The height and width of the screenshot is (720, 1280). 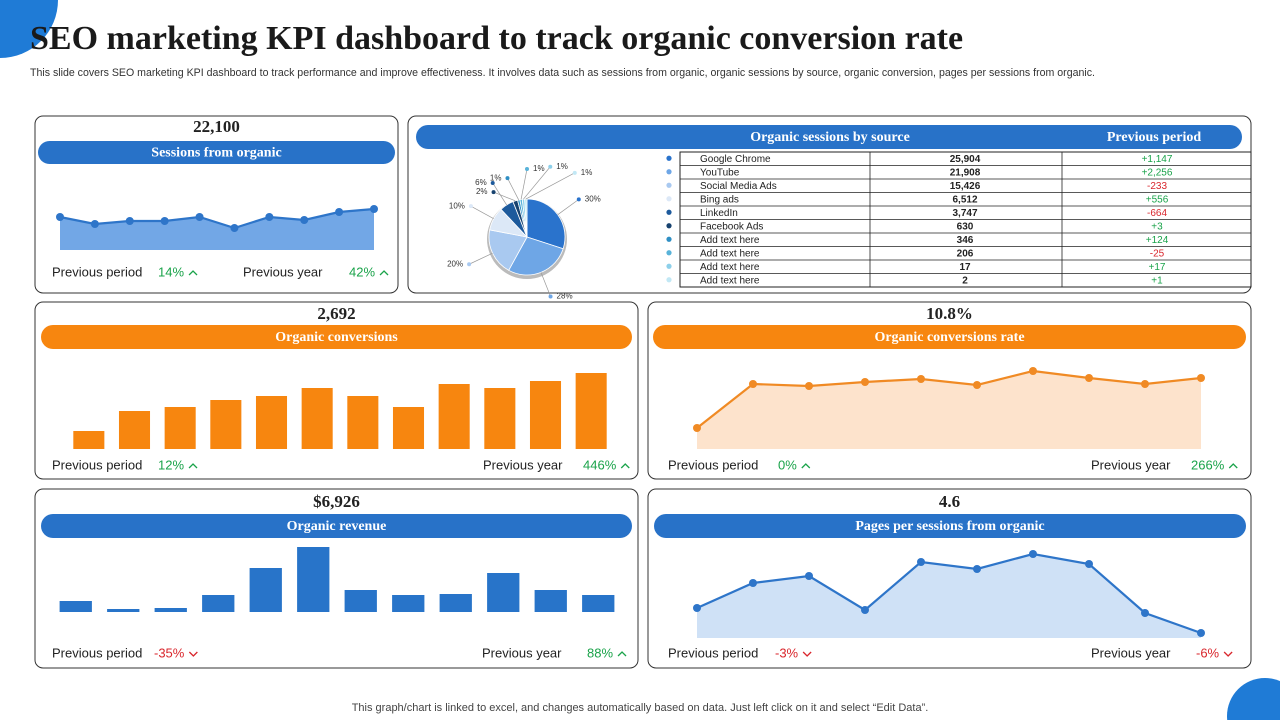 What do you see at coordinates (965, 172) in the screenshot?
I see `source-value: 21,908` at bounding box center [965, 172].